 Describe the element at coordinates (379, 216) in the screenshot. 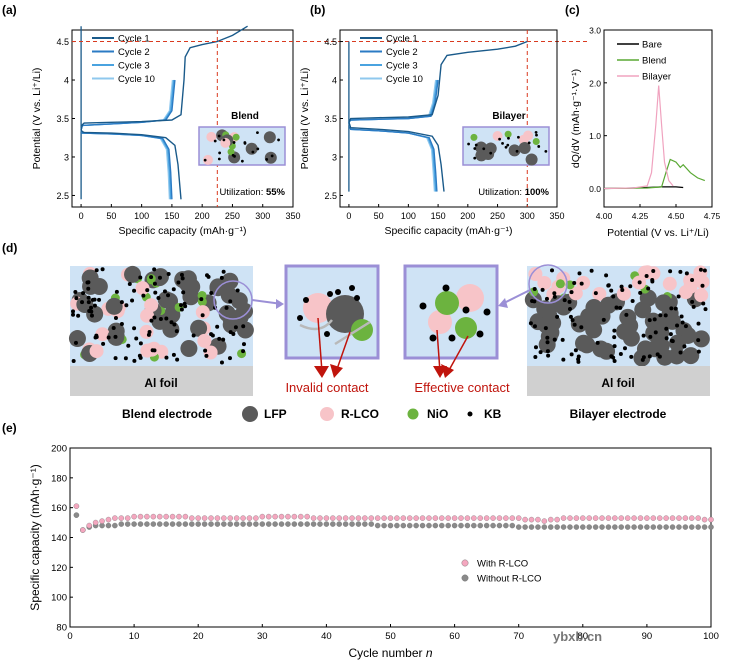

I see `x-tick-label: 50` at that location.